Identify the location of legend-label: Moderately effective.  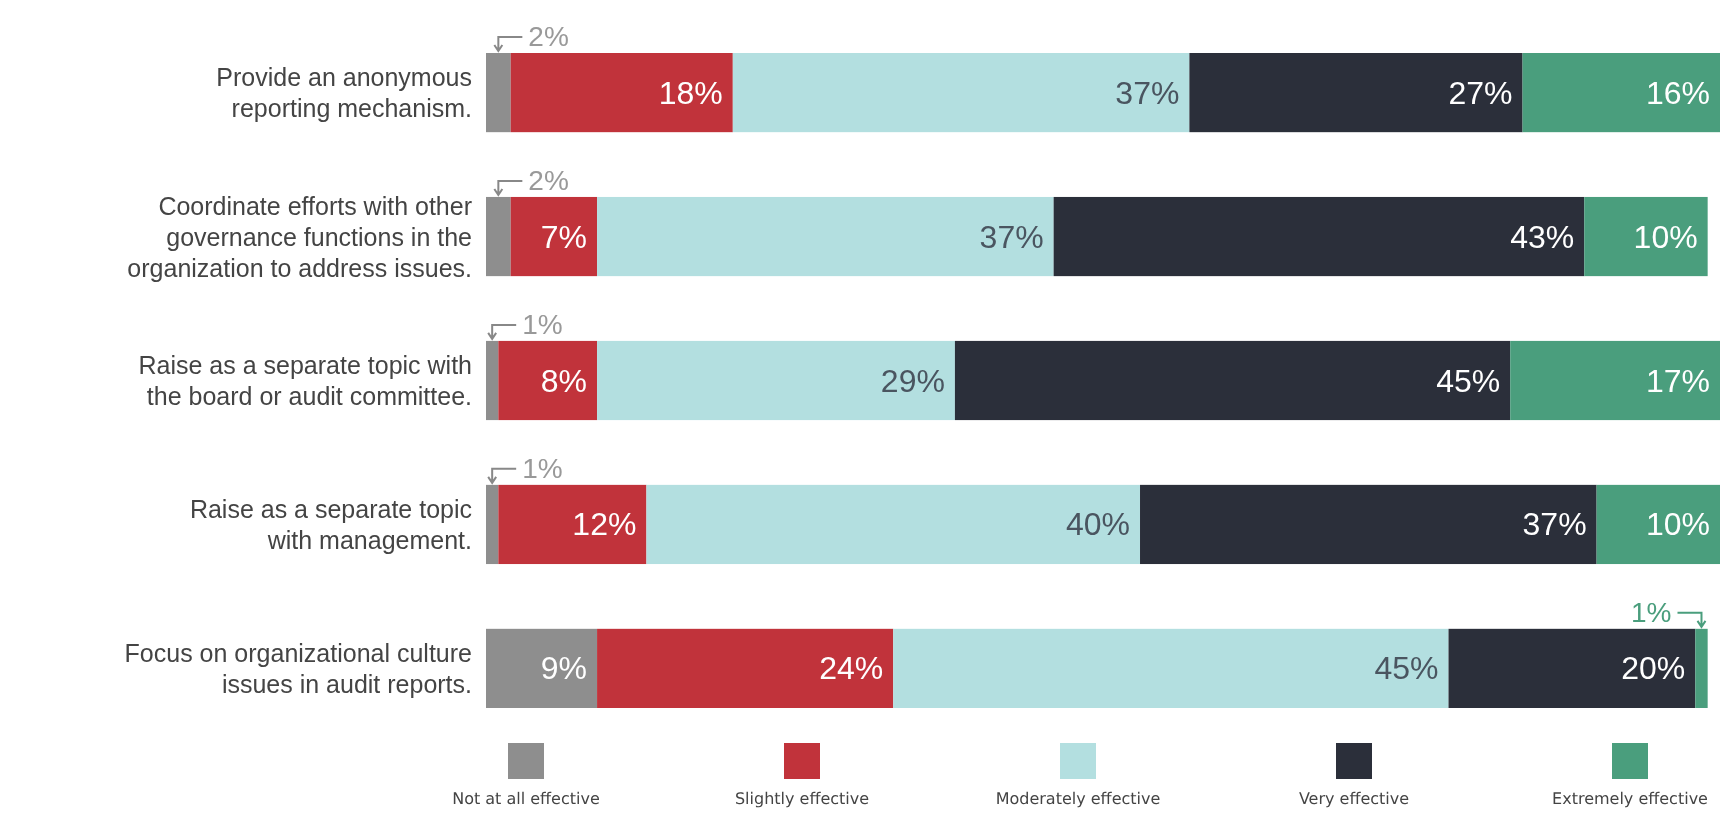
(1078, 798).